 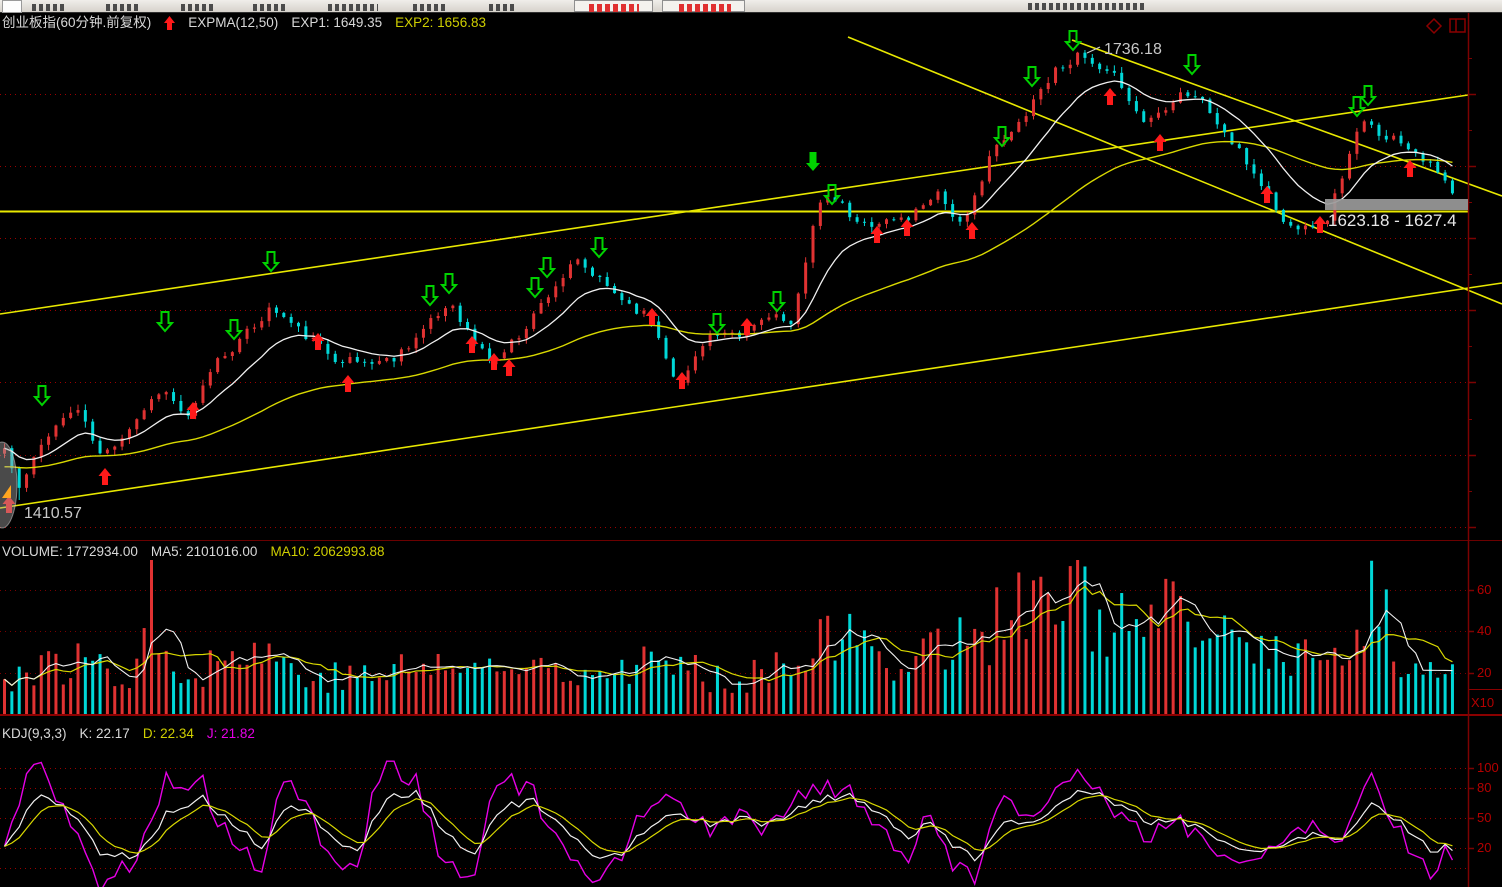 What do you see at coordinates (751, 6) in the screenshot?
I see `top-toolbar` at bounding box center [751, 6].